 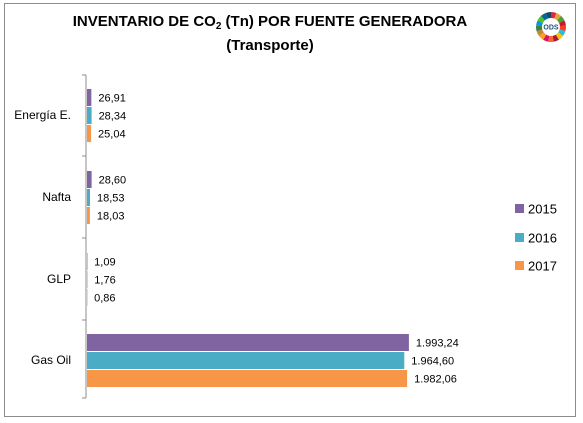 I want to click on logo-text: ODS, so click(x=551, y=28).